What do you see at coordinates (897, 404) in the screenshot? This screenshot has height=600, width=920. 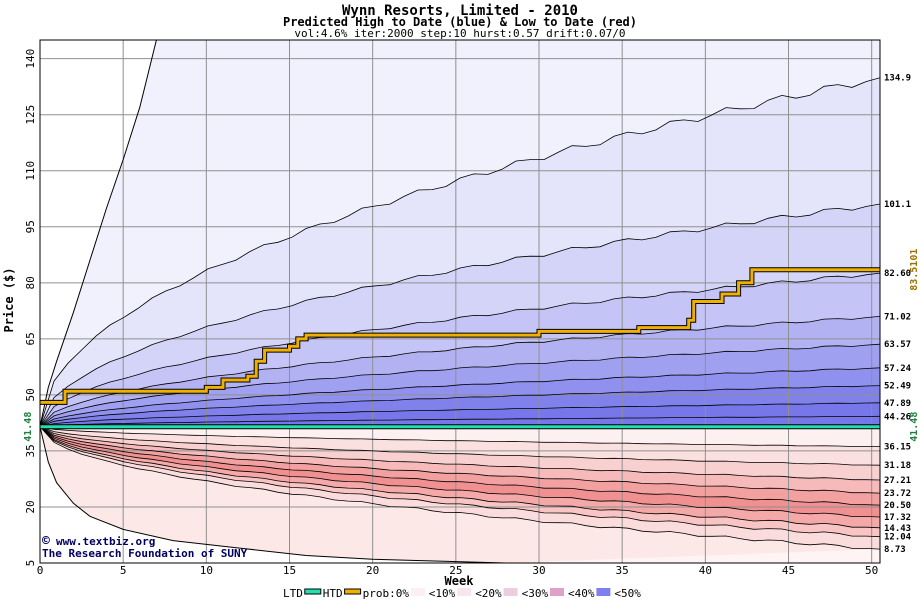 I see `high-band-end-label: 47.89` at bounding box center [897, 404].